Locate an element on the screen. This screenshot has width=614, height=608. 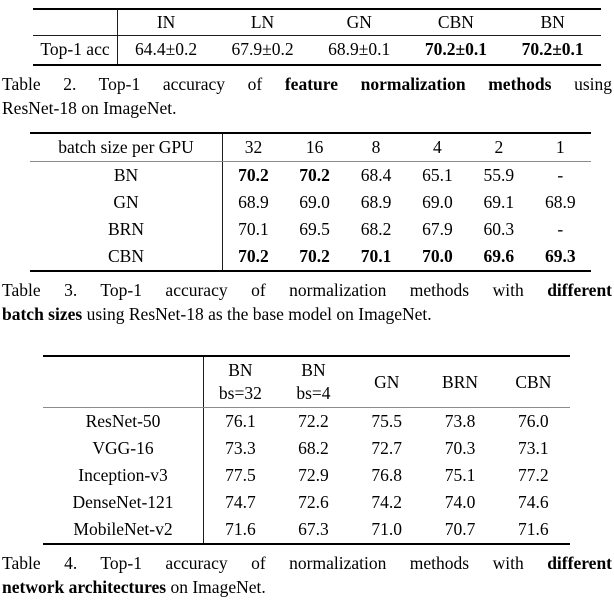
caption-text: ResNet-18 on ImageNet. is located at coordinates (89, 107).